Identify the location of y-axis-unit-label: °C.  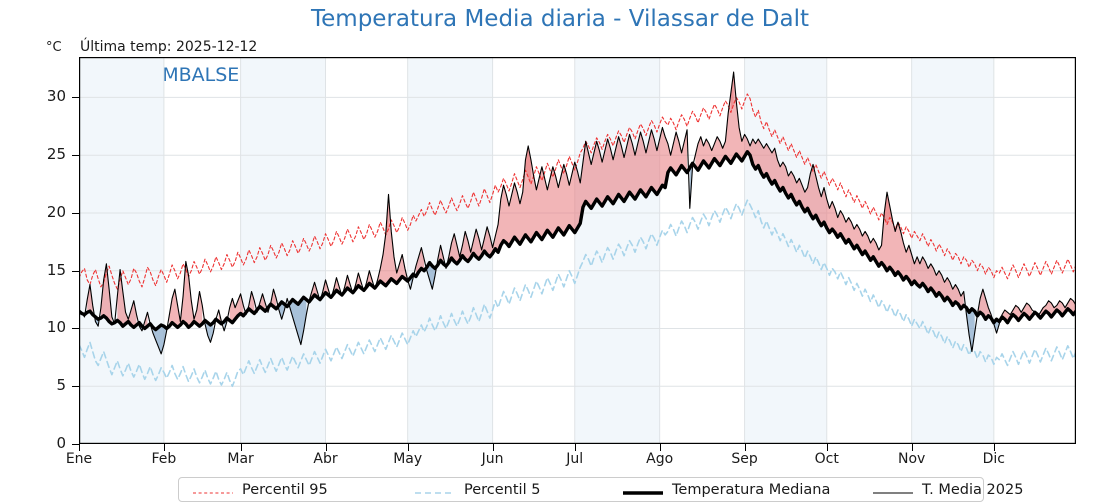
(54, 47).